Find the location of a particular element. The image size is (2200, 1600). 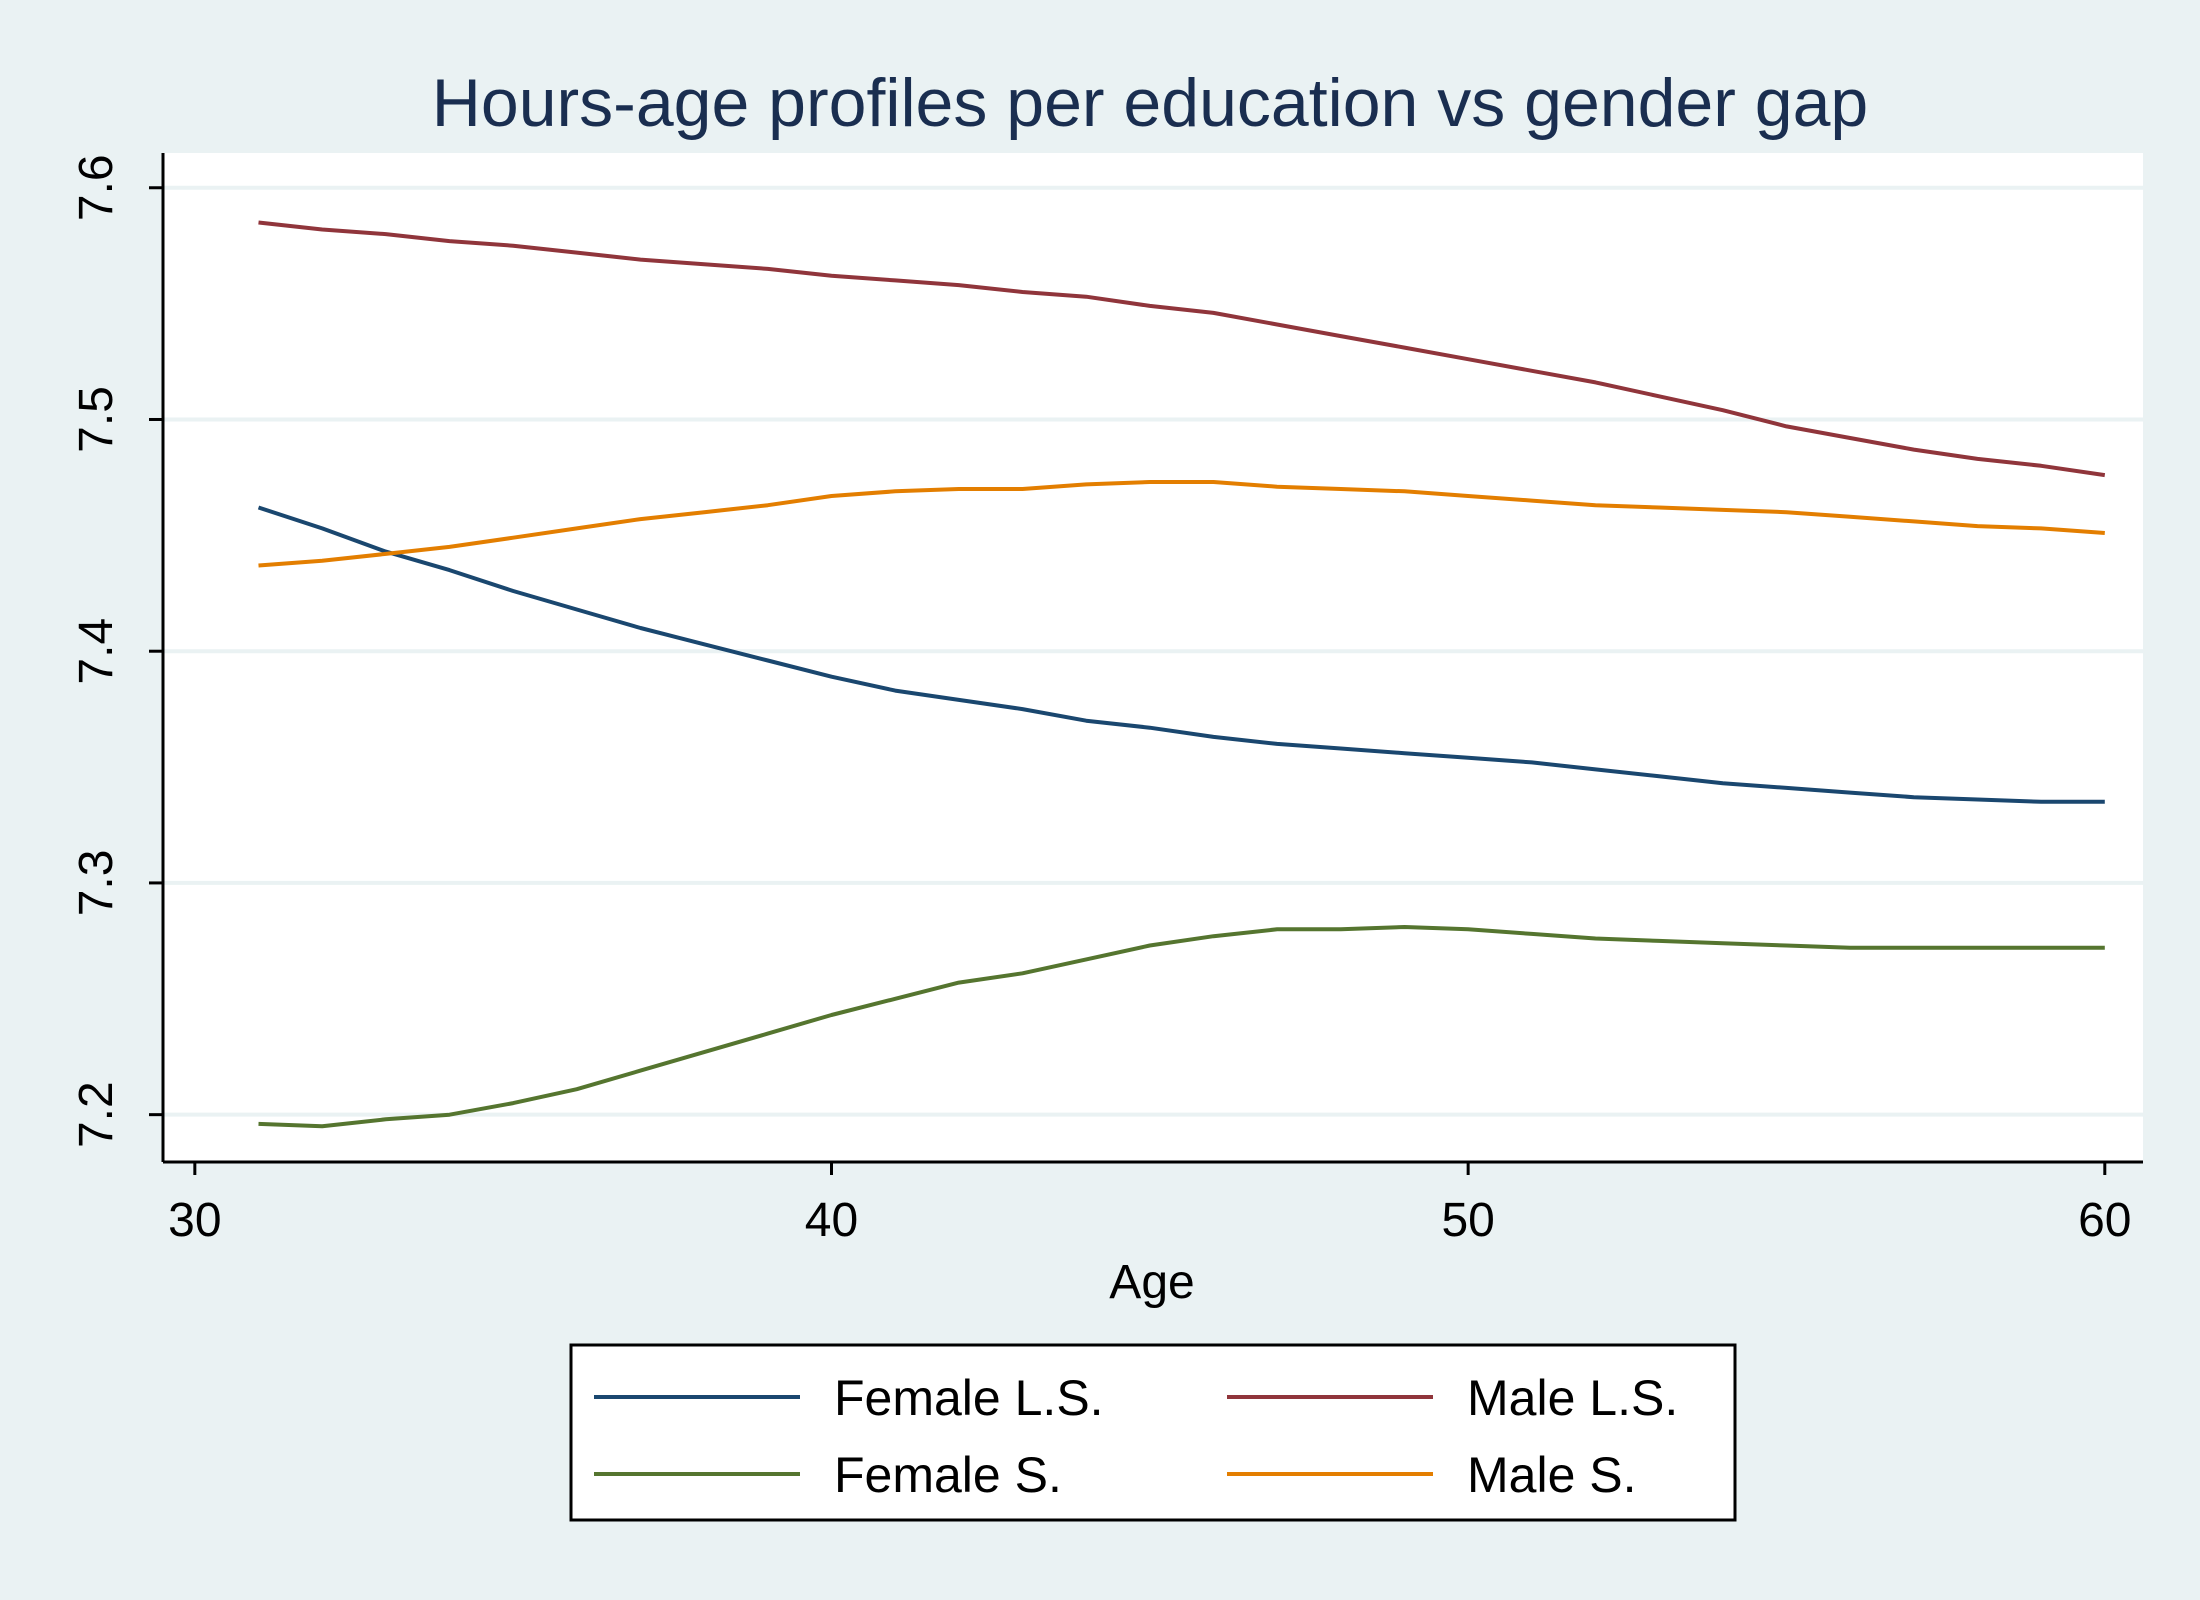

x-tick-label: 40 is located at coordinates (831, 1220).